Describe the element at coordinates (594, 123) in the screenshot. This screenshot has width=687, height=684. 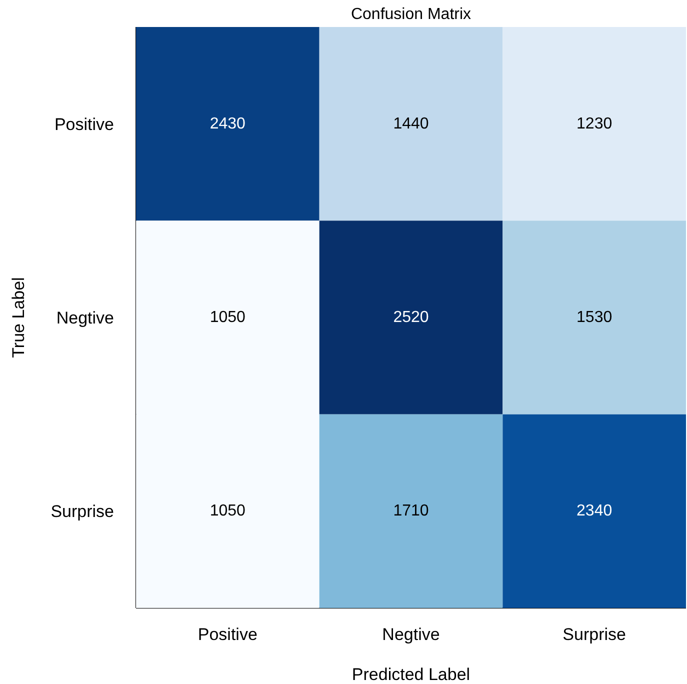
I see `data-label: 1230` at that location.